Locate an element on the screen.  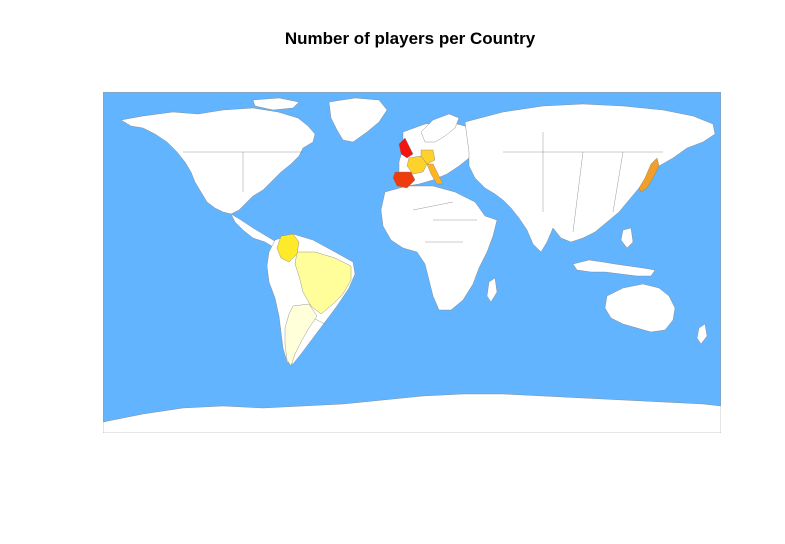
country-colombia is located at coordinates (288, 248).